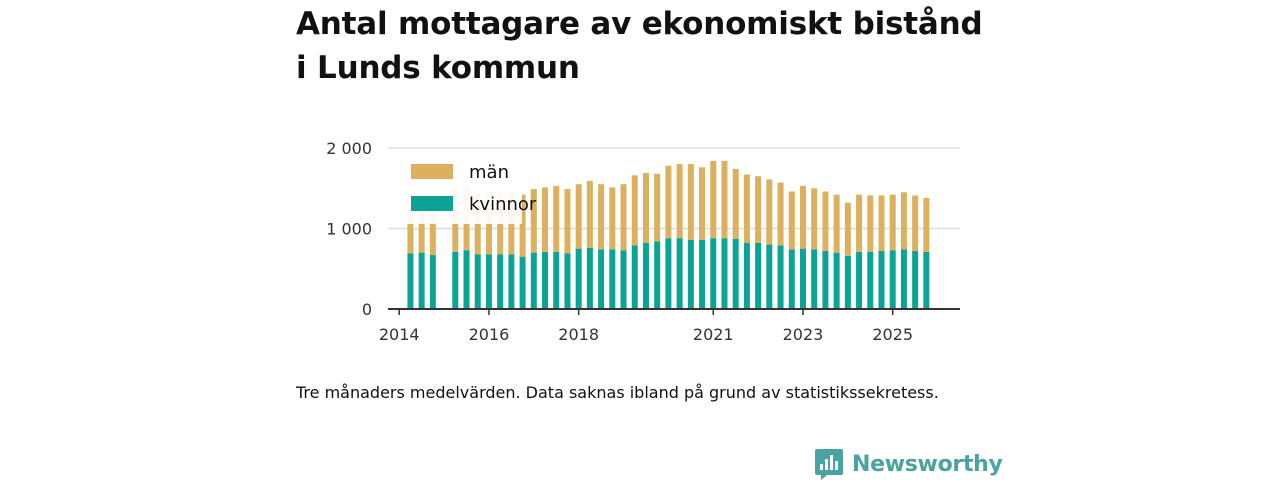  Describe the element at coordinates (927, 464) in the screenshot. I see `brand-name: Newsworthy` at that location.